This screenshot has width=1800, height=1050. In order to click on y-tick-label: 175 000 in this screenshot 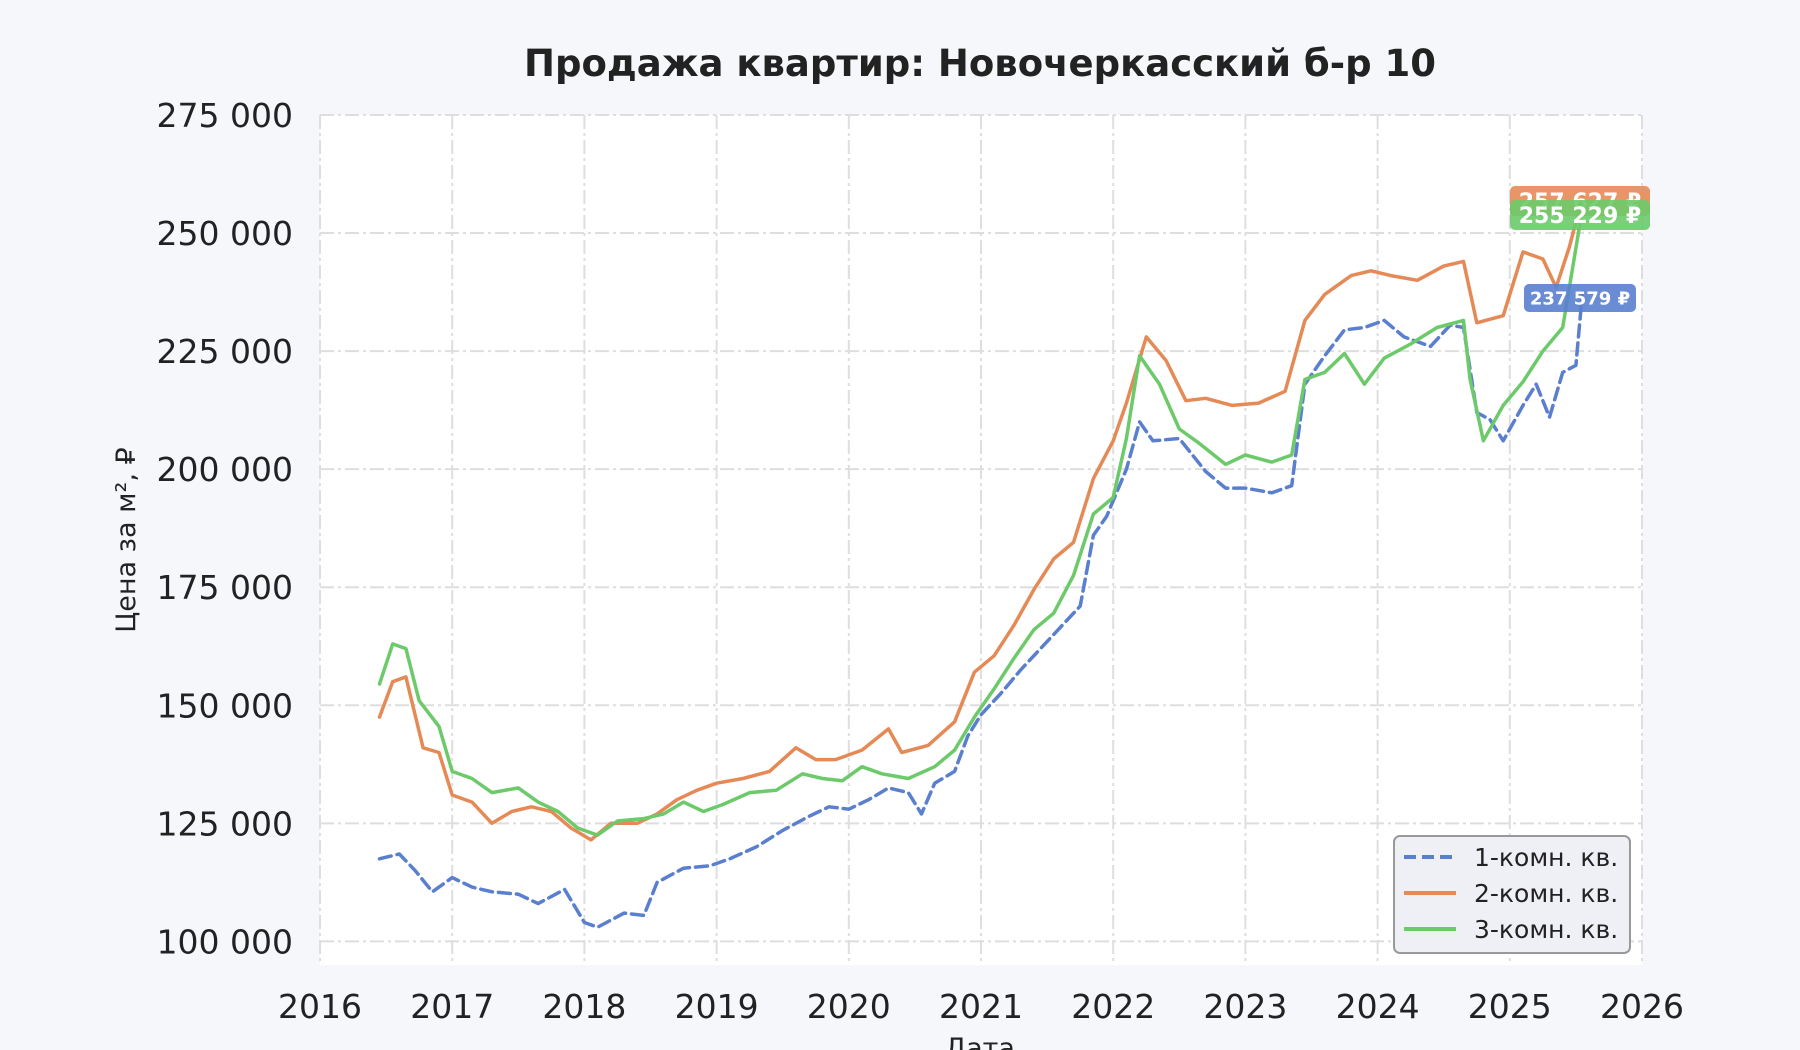, I will do `click(225, 587)`.